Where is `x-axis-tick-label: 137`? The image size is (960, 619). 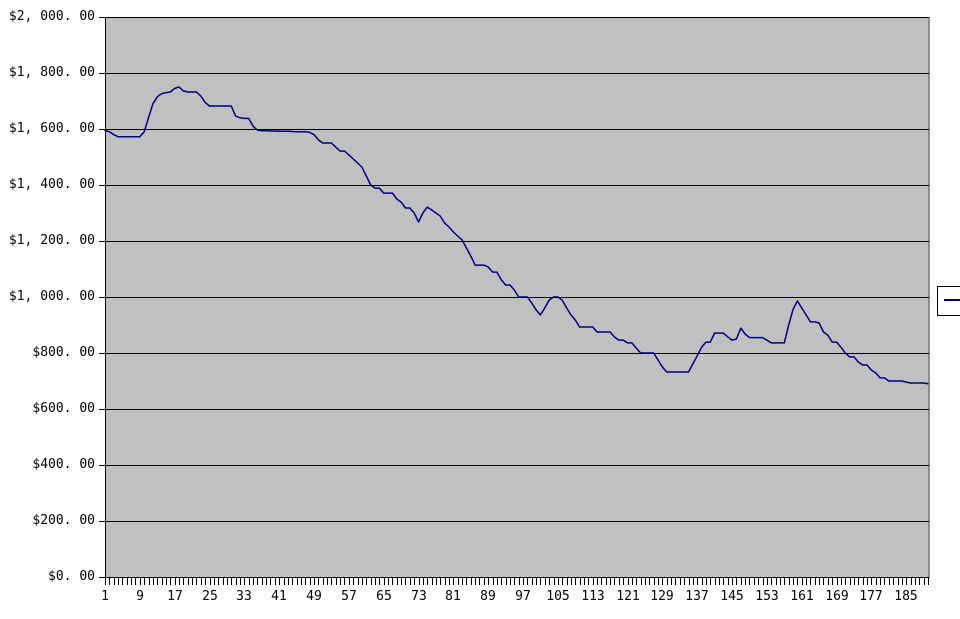
x-axis-tick-label: 137 is located at coordinates (697, 596).